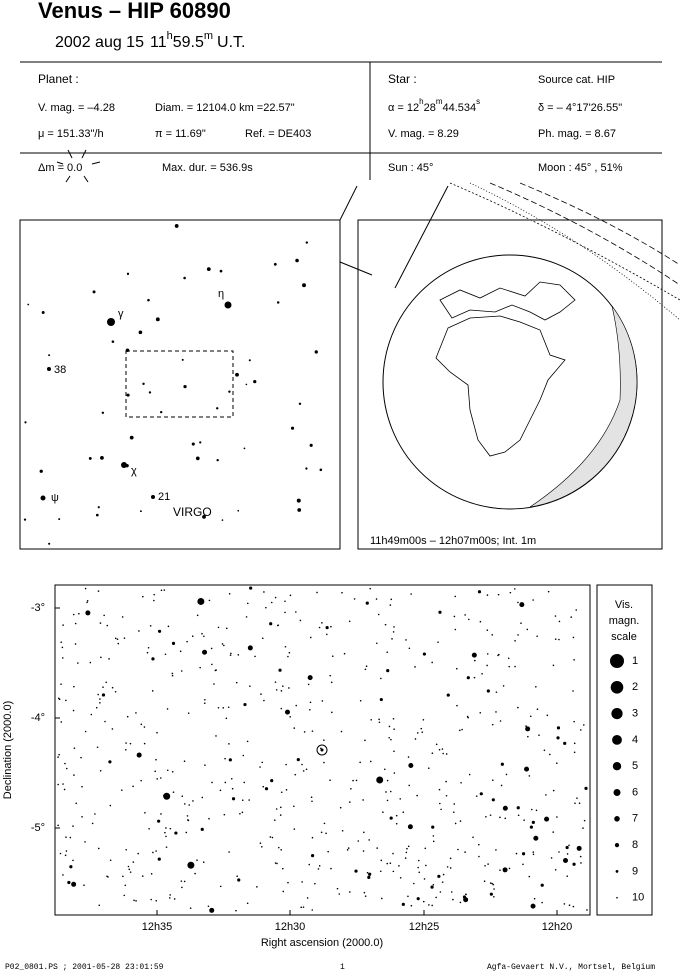  I want to click on x-tick-label: 12h35, so click(157, 927).